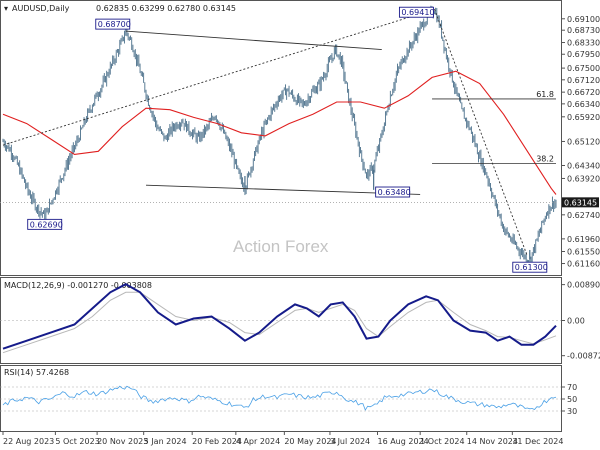 This screenshot has width=600, height=450. I want to click on rsi-panel, so click(281, 398).